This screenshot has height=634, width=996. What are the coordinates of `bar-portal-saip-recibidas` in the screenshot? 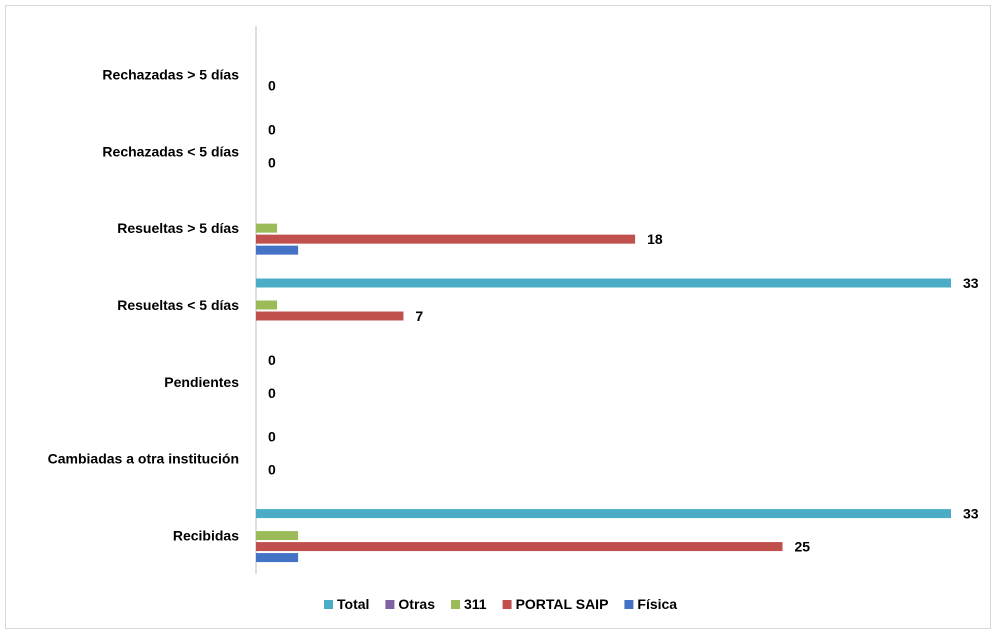 It's located at (519, 547).